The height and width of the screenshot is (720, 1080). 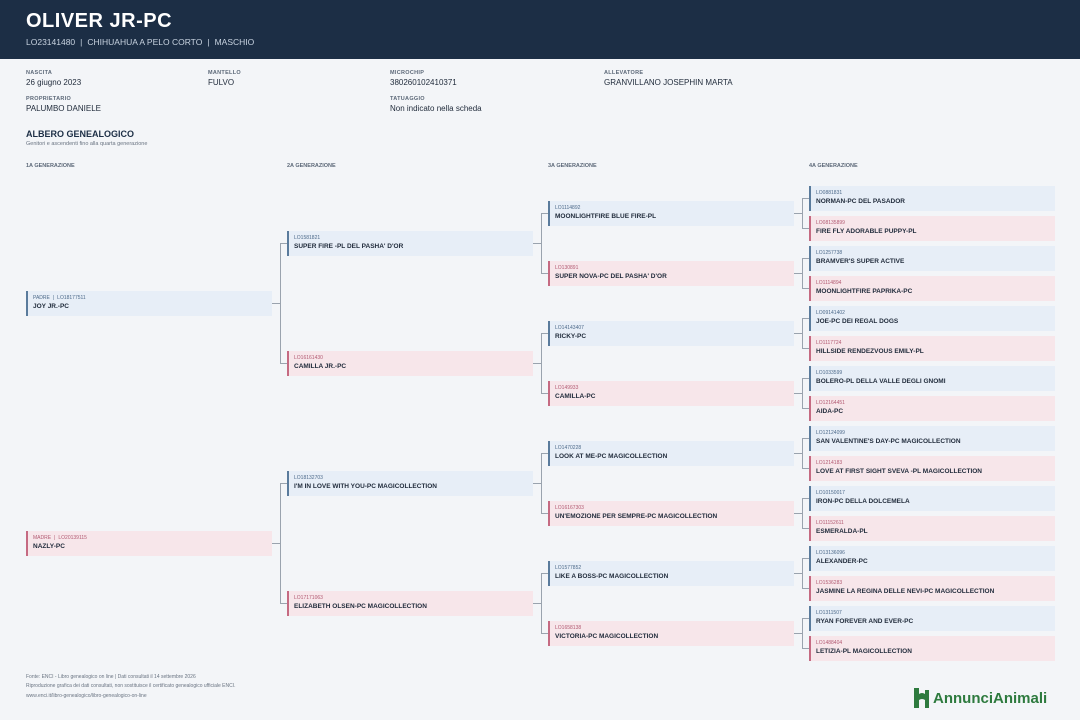 I want to click on dam-card-gen4: LO1114894 MOONLIGHTFIRE PAPRIKA-PC, so click(x=932, y=288).